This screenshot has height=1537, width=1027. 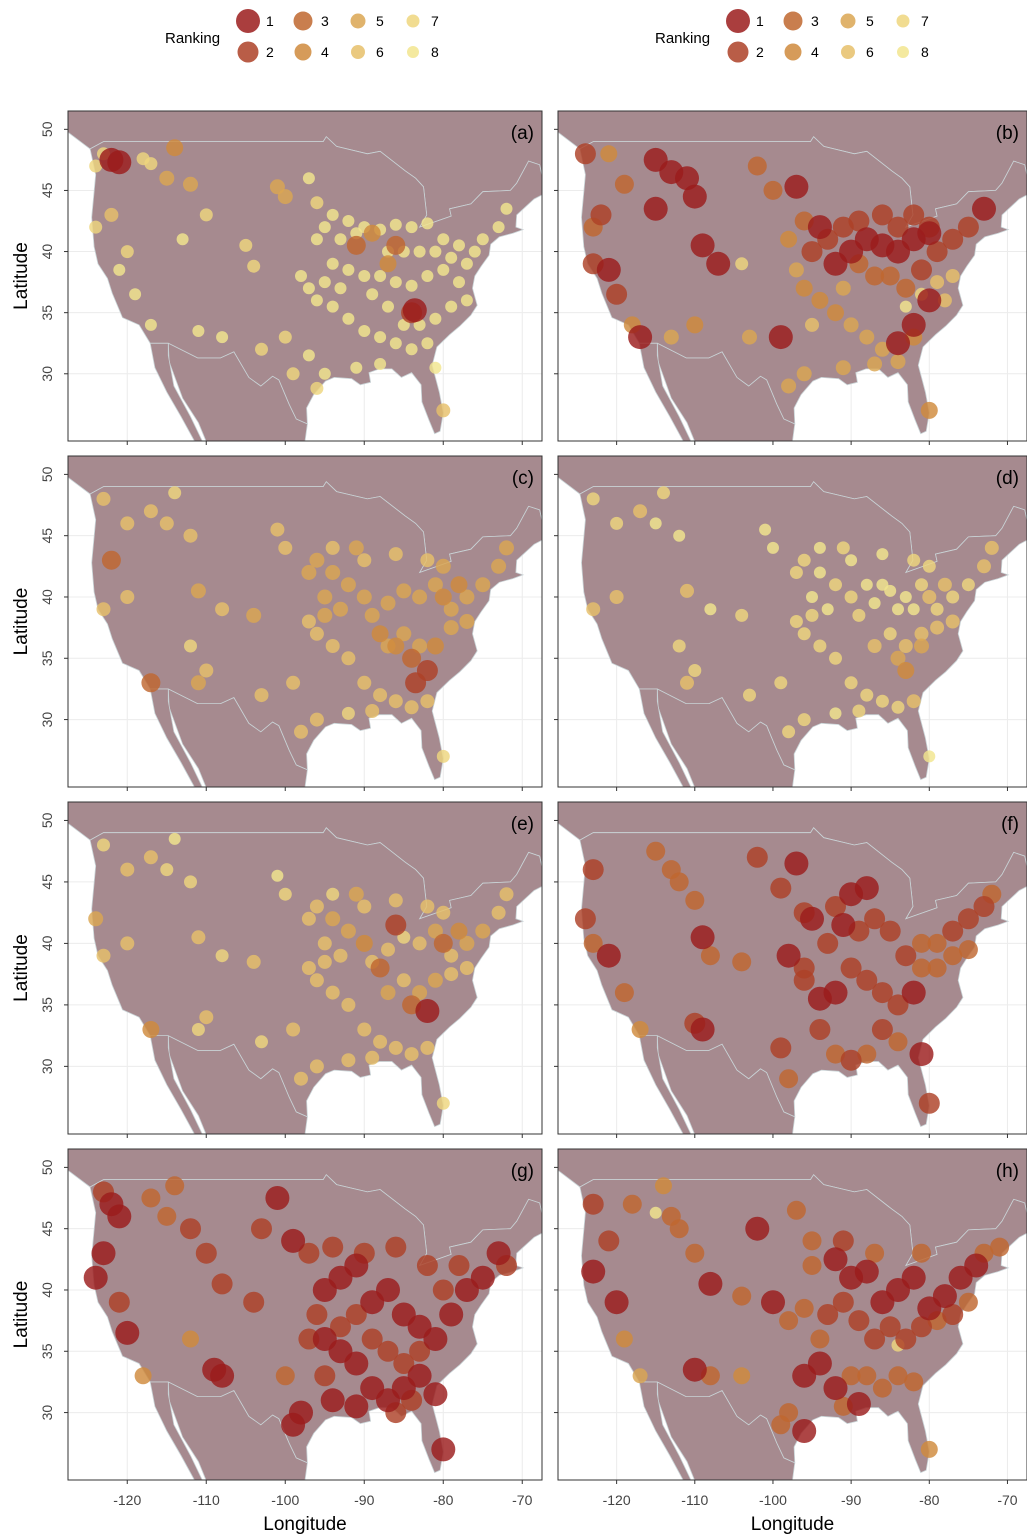 I want to click on x-axis-label: Longitude, so click(x=304, y=1524).